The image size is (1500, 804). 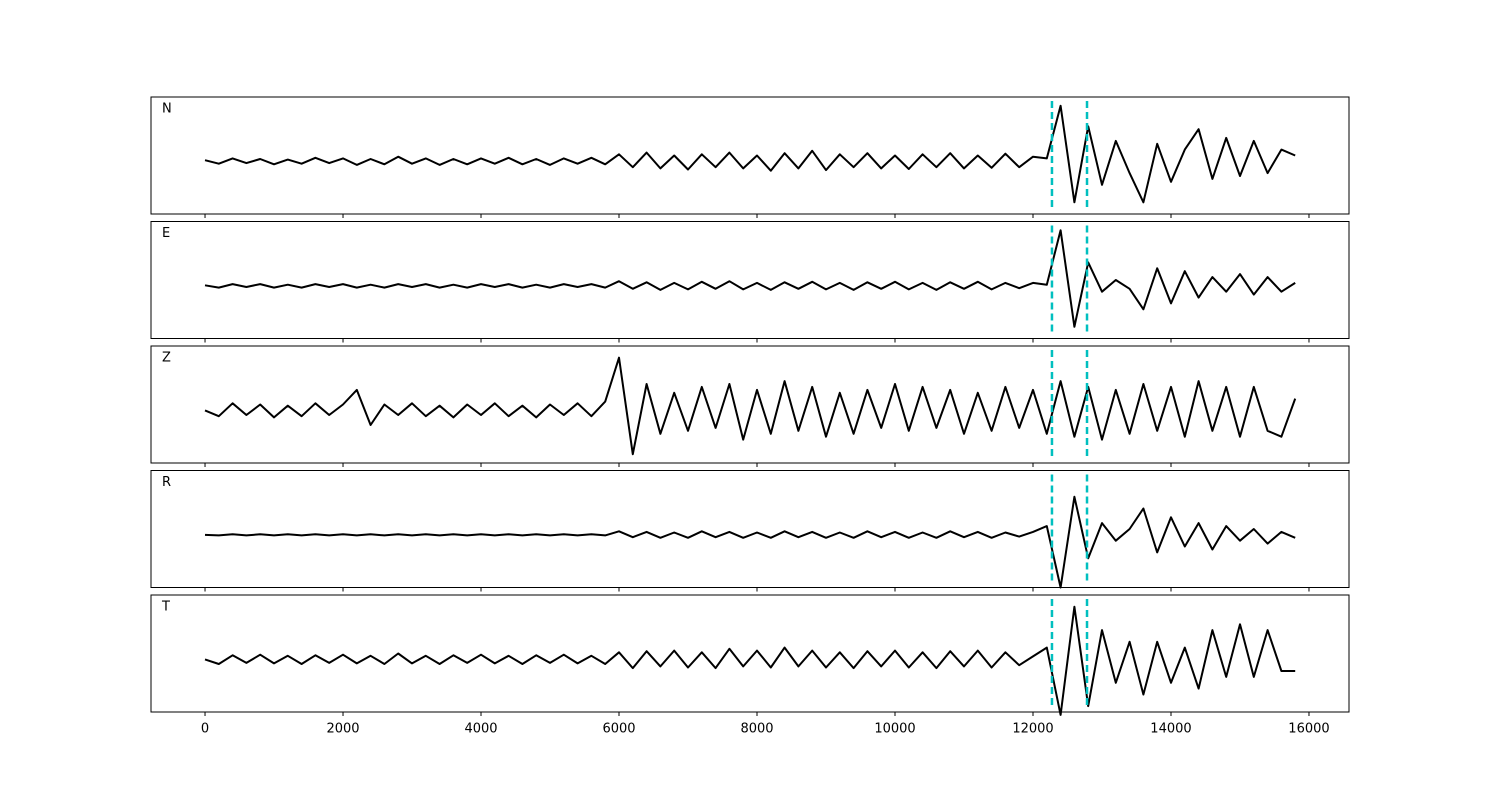 I want to click on x-tick-label: 12000, so click(x=1032, y=729).